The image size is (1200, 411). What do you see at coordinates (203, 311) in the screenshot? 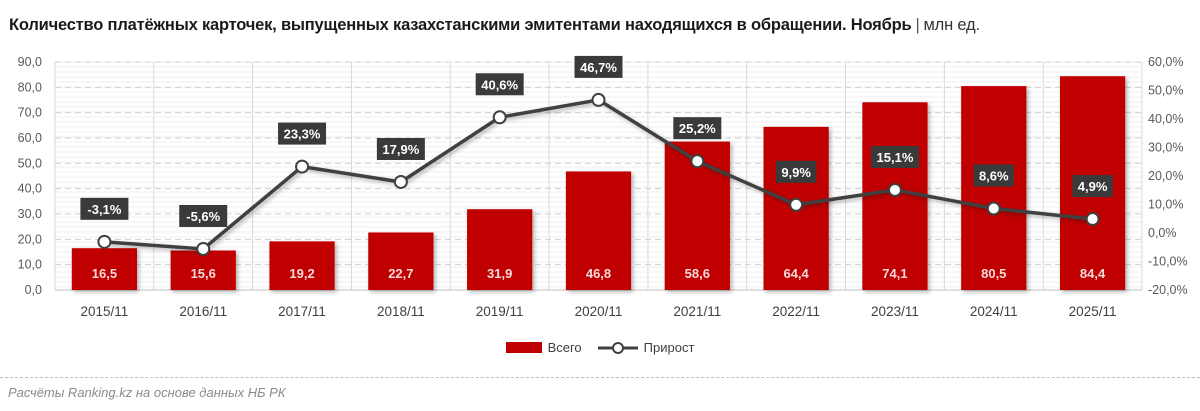
I see `x-axis-label: 2016/11` at bounding box center [203, 311].